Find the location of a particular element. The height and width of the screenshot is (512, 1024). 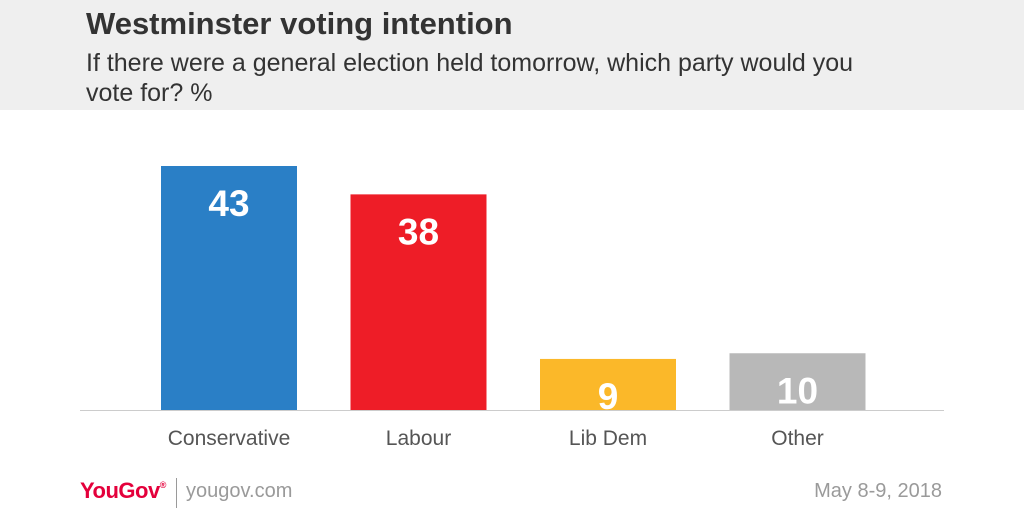

data-label: 9 is located at coordinates (608, 396).